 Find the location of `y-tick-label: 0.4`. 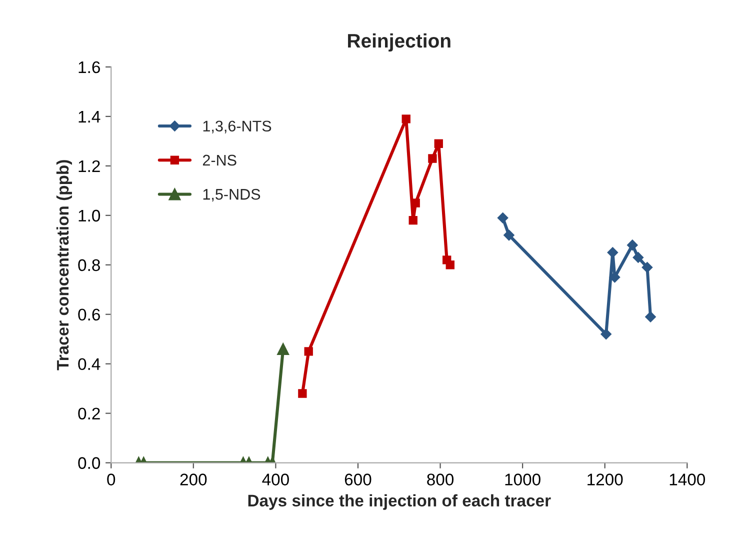

y-tick-label: 0.4 is located at coordinates (89, 364).